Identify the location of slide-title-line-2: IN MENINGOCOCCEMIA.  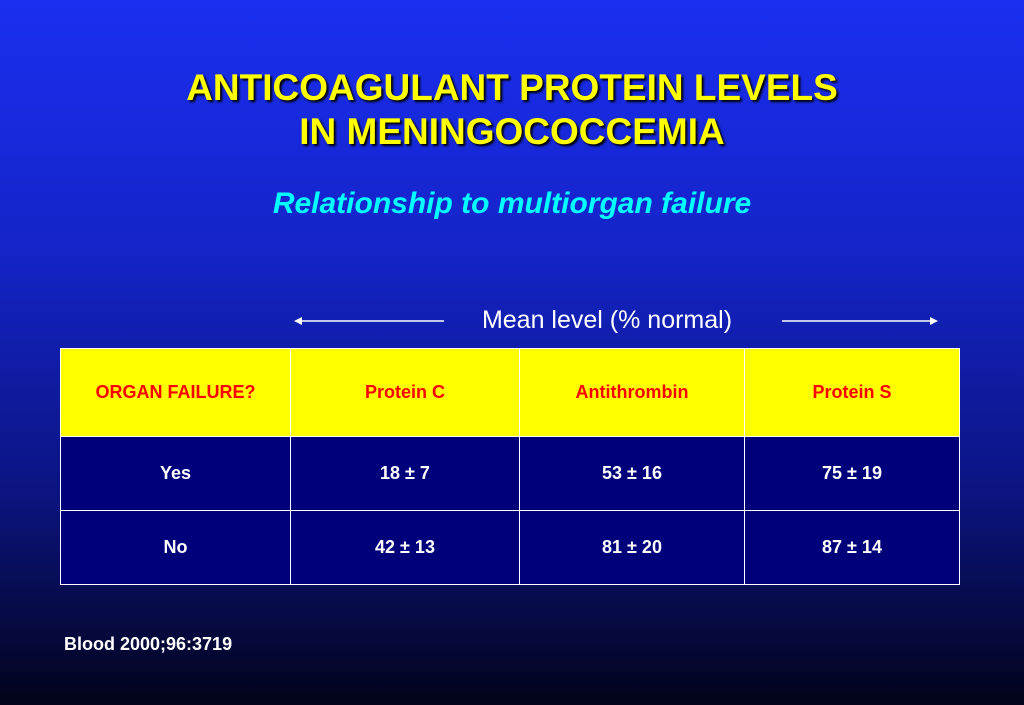
(512, 131).